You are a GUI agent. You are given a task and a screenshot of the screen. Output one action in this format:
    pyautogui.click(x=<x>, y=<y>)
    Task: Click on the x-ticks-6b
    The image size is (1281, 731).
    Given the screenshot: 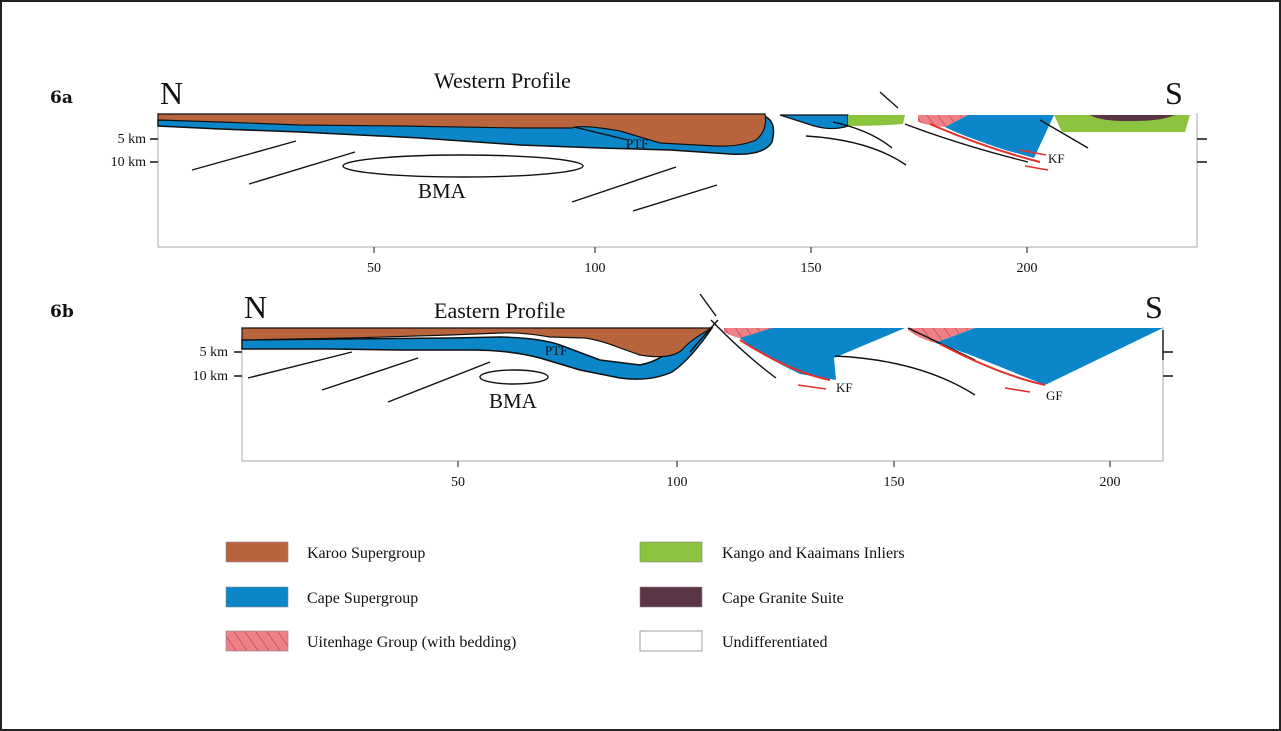 What is the action you would take?
    pyautogui.click(x=784, y=464)
    